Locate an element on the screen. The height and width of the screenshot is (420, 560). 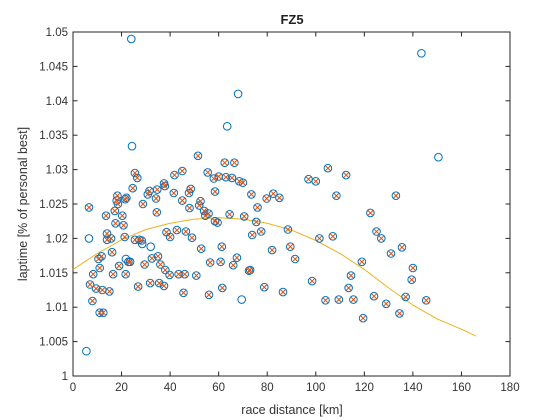
chart-title: FZ5 is located at coordinates (291, 19).